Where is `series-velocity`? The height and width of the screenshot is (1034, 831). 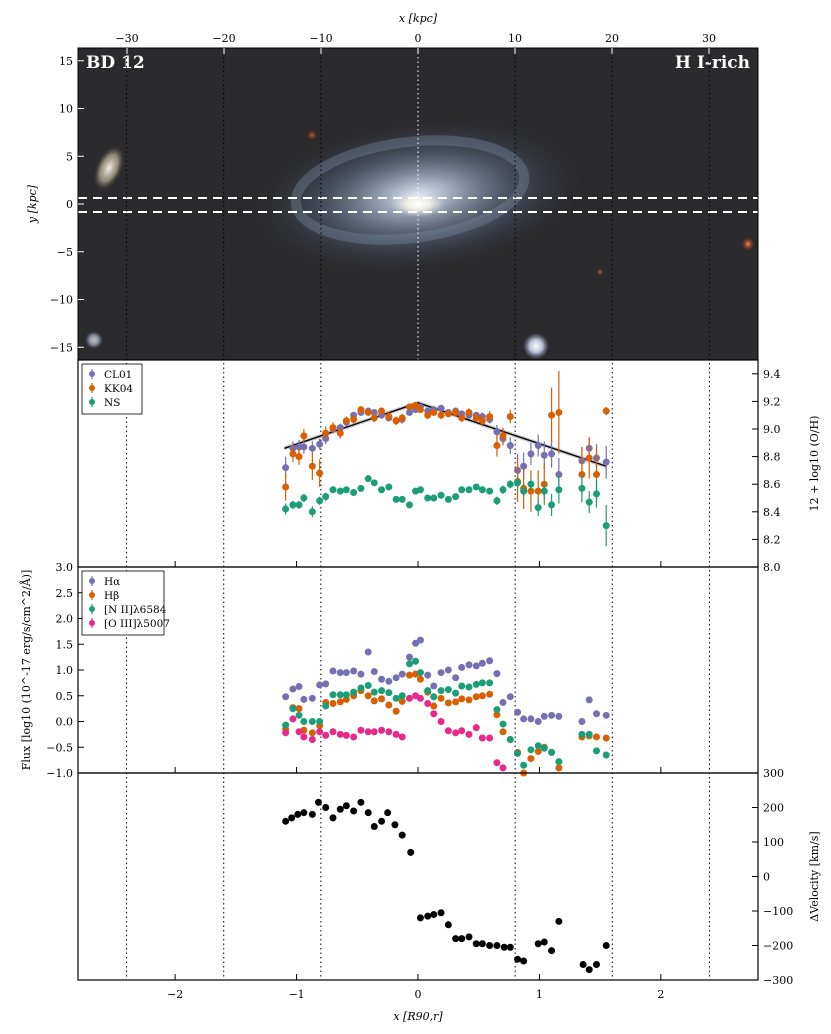
series-velocity is located at coordinates (446, 886).